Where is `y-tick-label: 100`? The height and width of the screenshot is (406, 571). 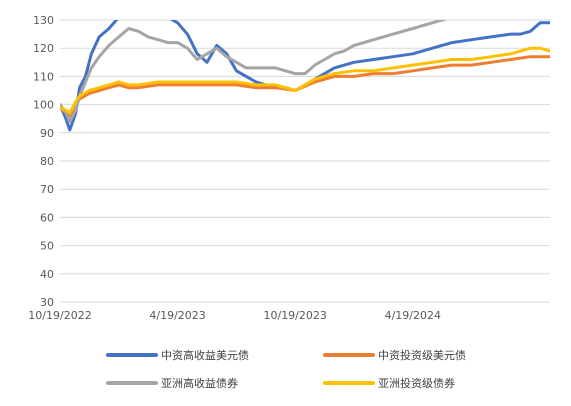
y-tick-label: 100 is located at coordinates (43, 105).